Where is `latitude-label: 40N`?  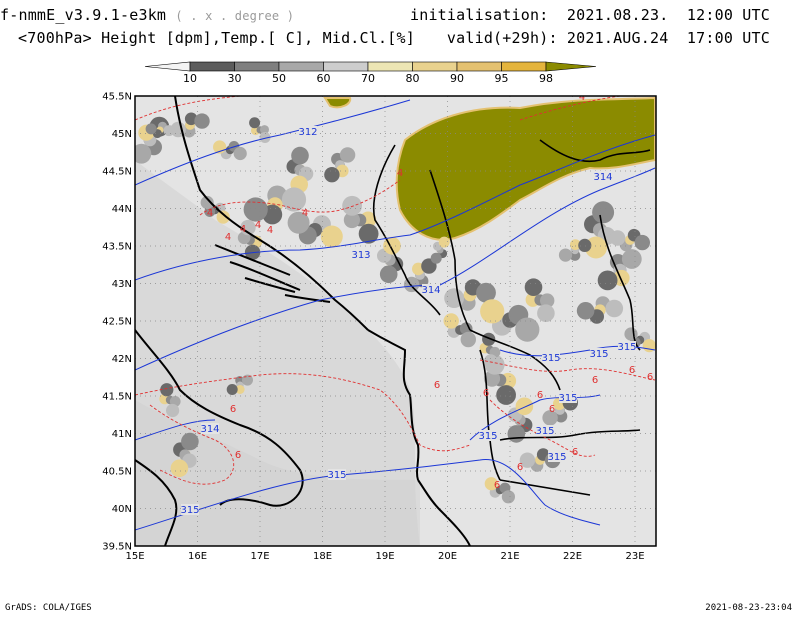
latitude-label: 40N is located at coordinates (122, 509).